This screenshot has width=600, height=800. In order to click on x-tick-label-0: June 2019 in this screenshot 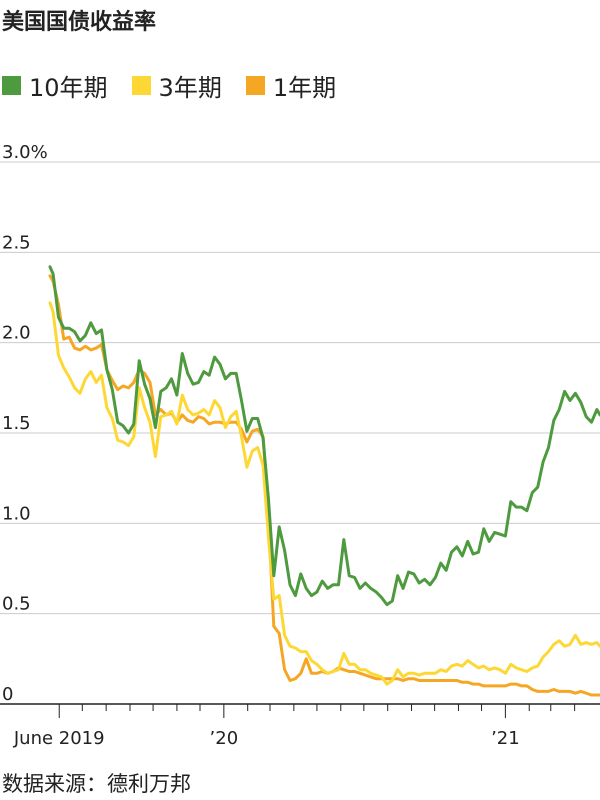, I will do `click(59, 738)`.